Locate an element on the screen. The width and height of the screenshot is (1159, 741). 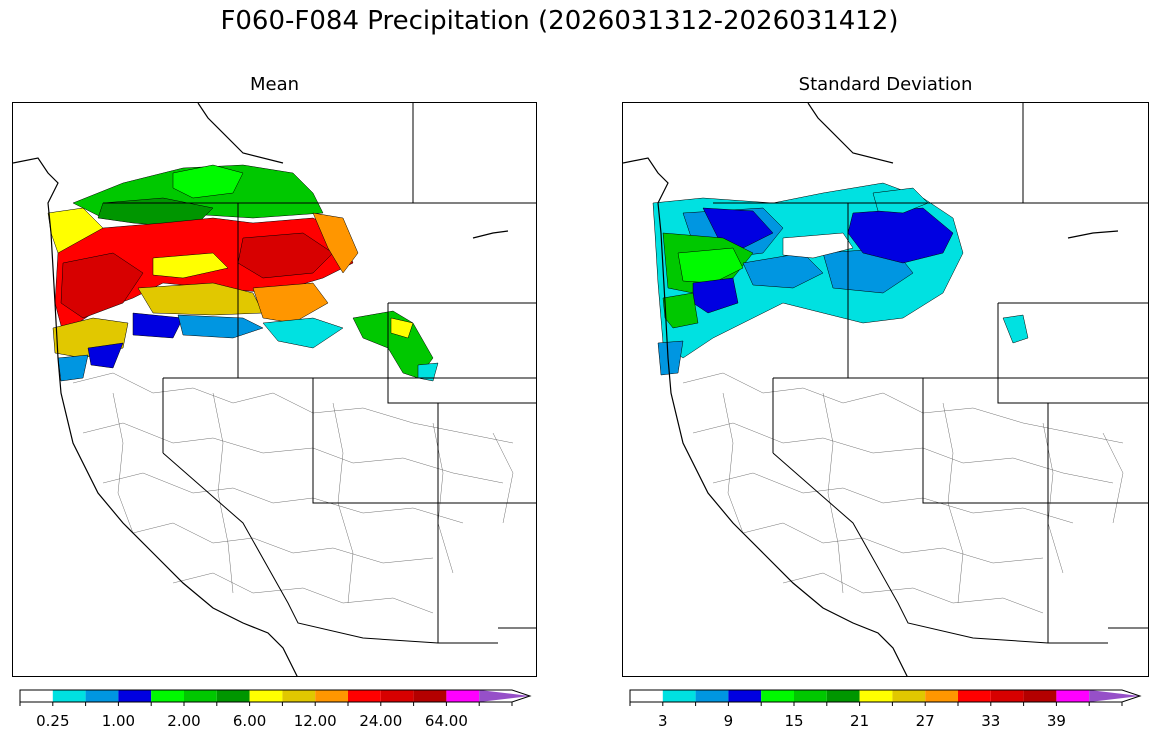
mean-colorbar-svg is located at coordinates (275, 697).